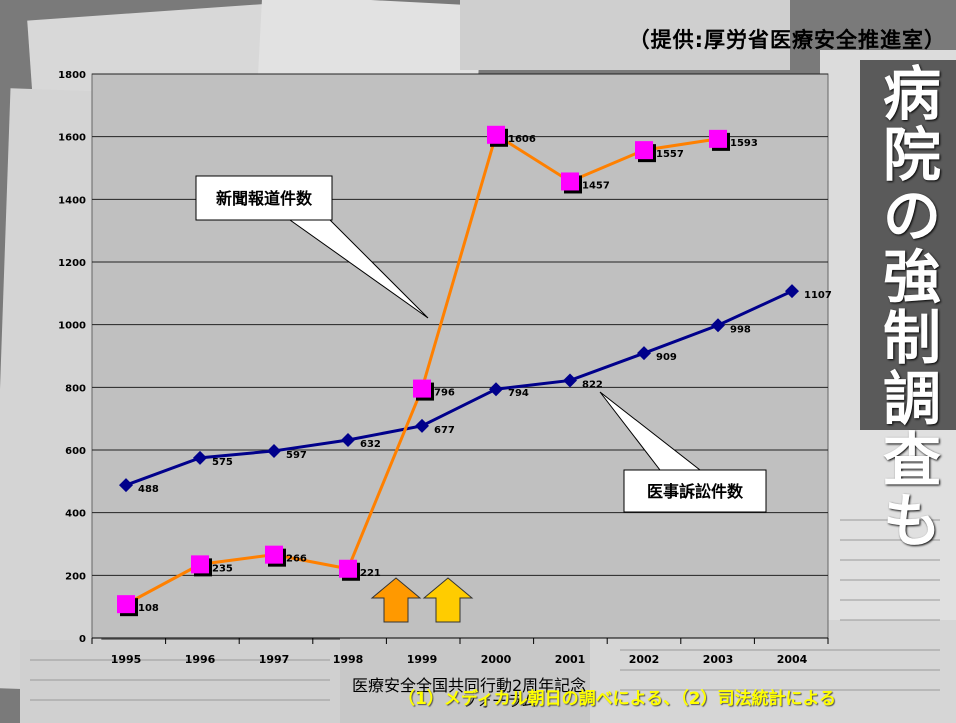 Image resolution: width=956 pixels, height=723 pixels. What do you see at coordinates (787, 40) in the screenshot?
I see `source-credit: （提供:厚労省医療安全推進室）` at bounding box center [787, 40].